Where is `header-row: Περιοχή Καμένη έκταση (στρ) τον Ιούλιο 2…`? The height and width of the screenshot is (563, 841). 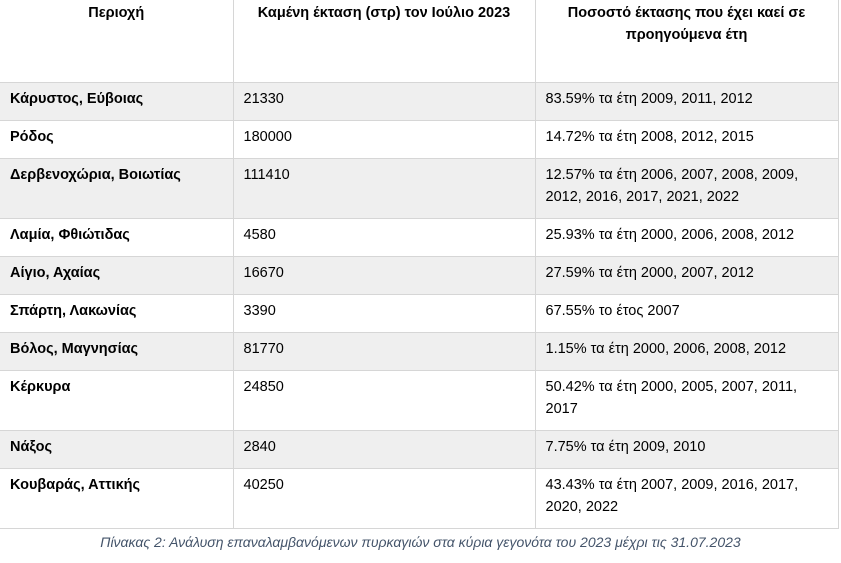 header-row: Περιοχή Καμένη έκταση (στρ) τον Ιούλιο 2… is located at coordinates (419, 41).